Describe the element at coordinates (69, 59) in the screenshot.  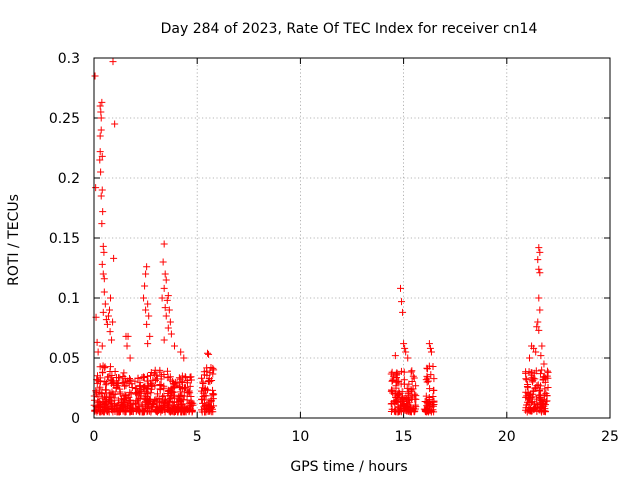
I see `y-tick-label: 0.3` at that location.